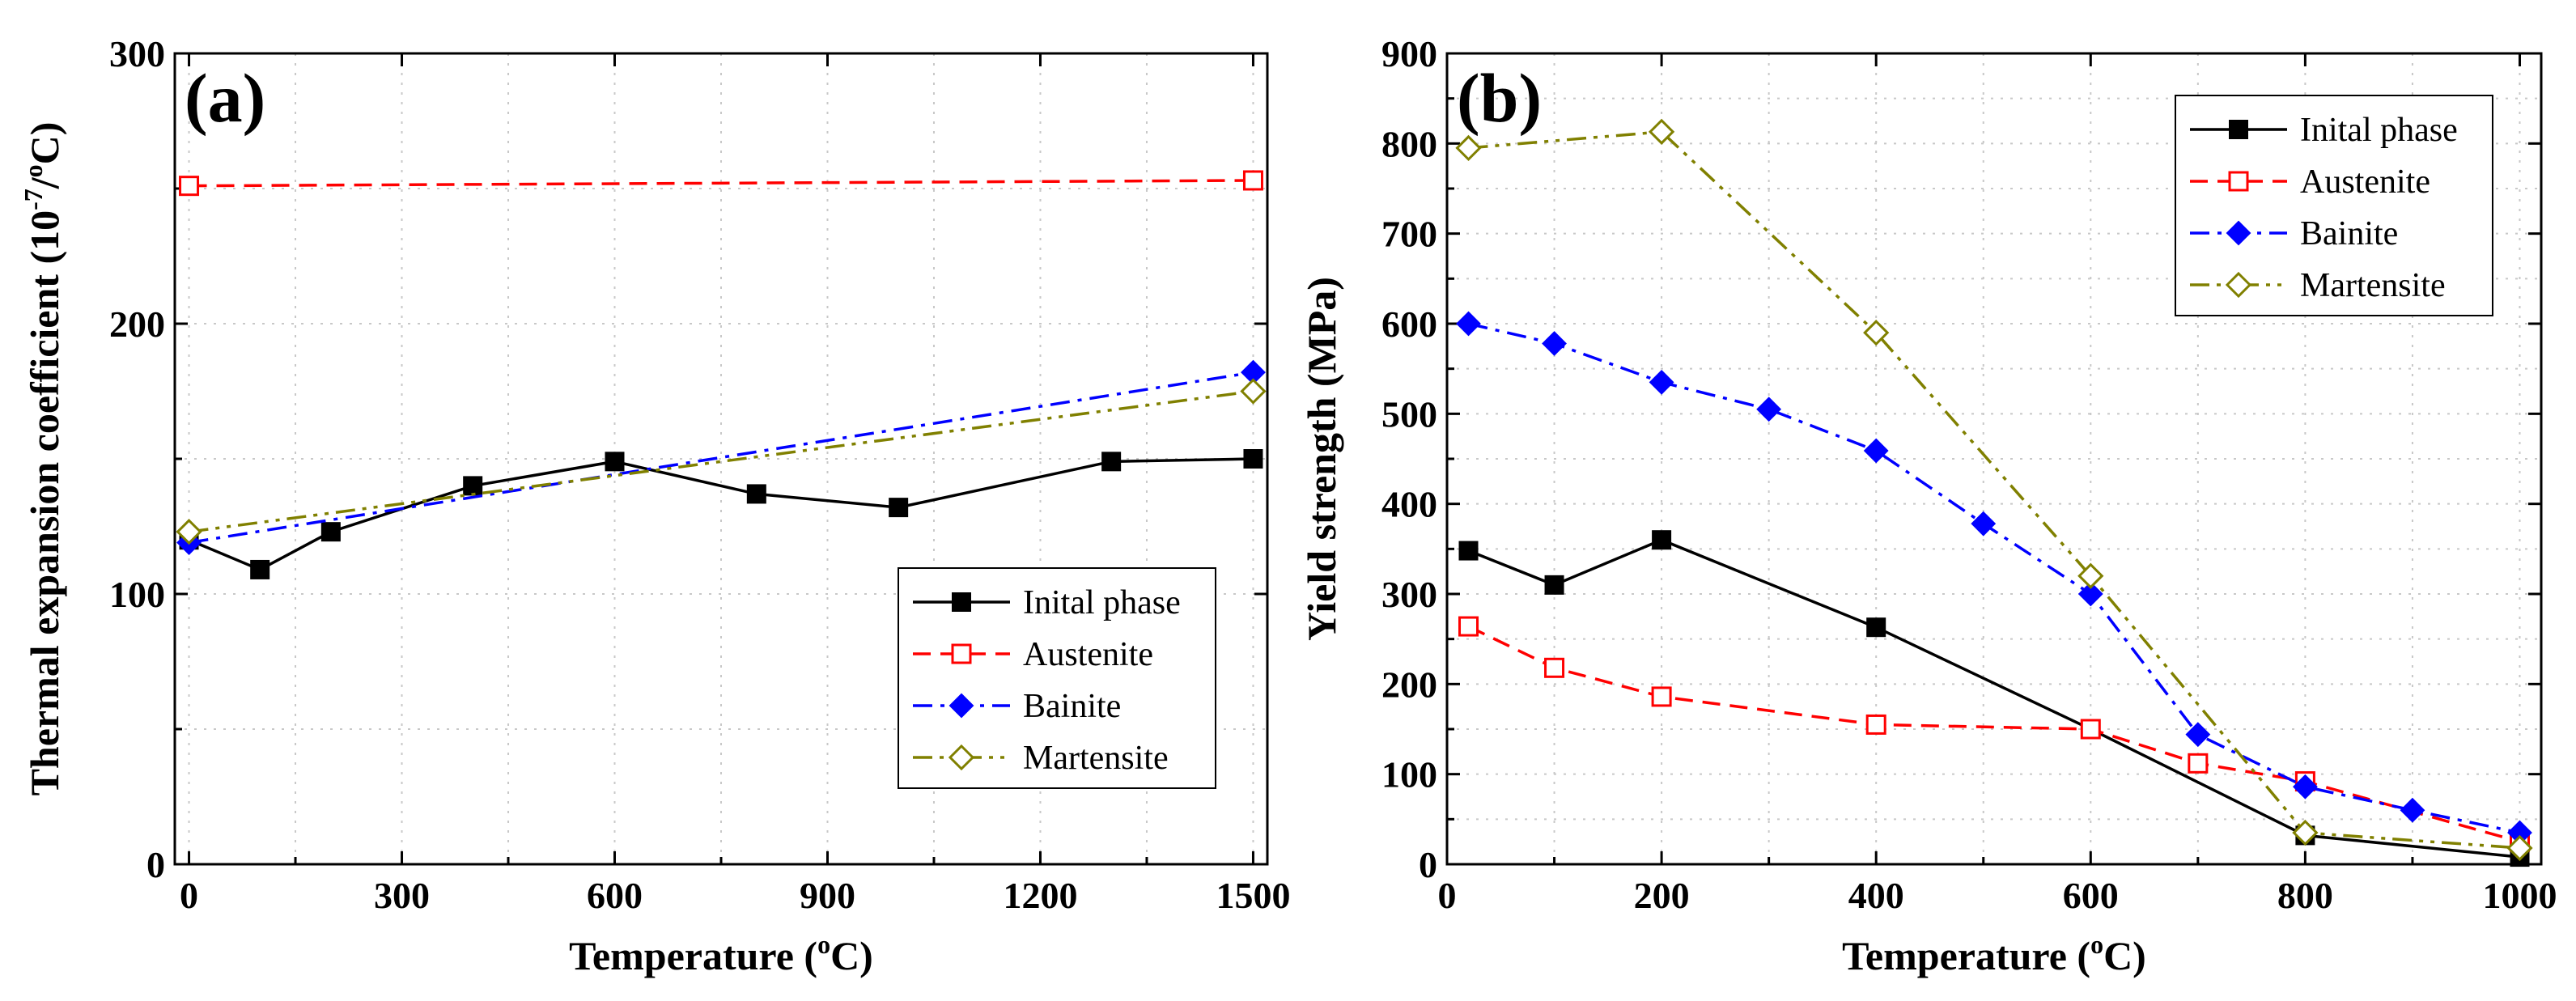 Image resolution: width=2576 pixels, height=1001 pixels. I want to click on y-axis-label: Thermal expansion coefficient (10-7/oC), so click(43, 459).